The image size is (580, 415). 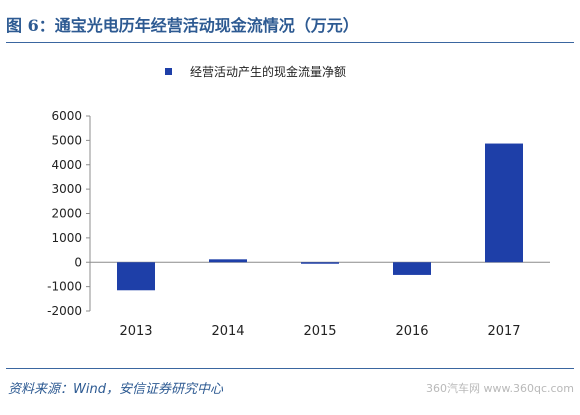 What do you see at coordinates (227, 331) in the screenshot?
I see `x-tick-label: 2014` at bounding box center [227, 331].